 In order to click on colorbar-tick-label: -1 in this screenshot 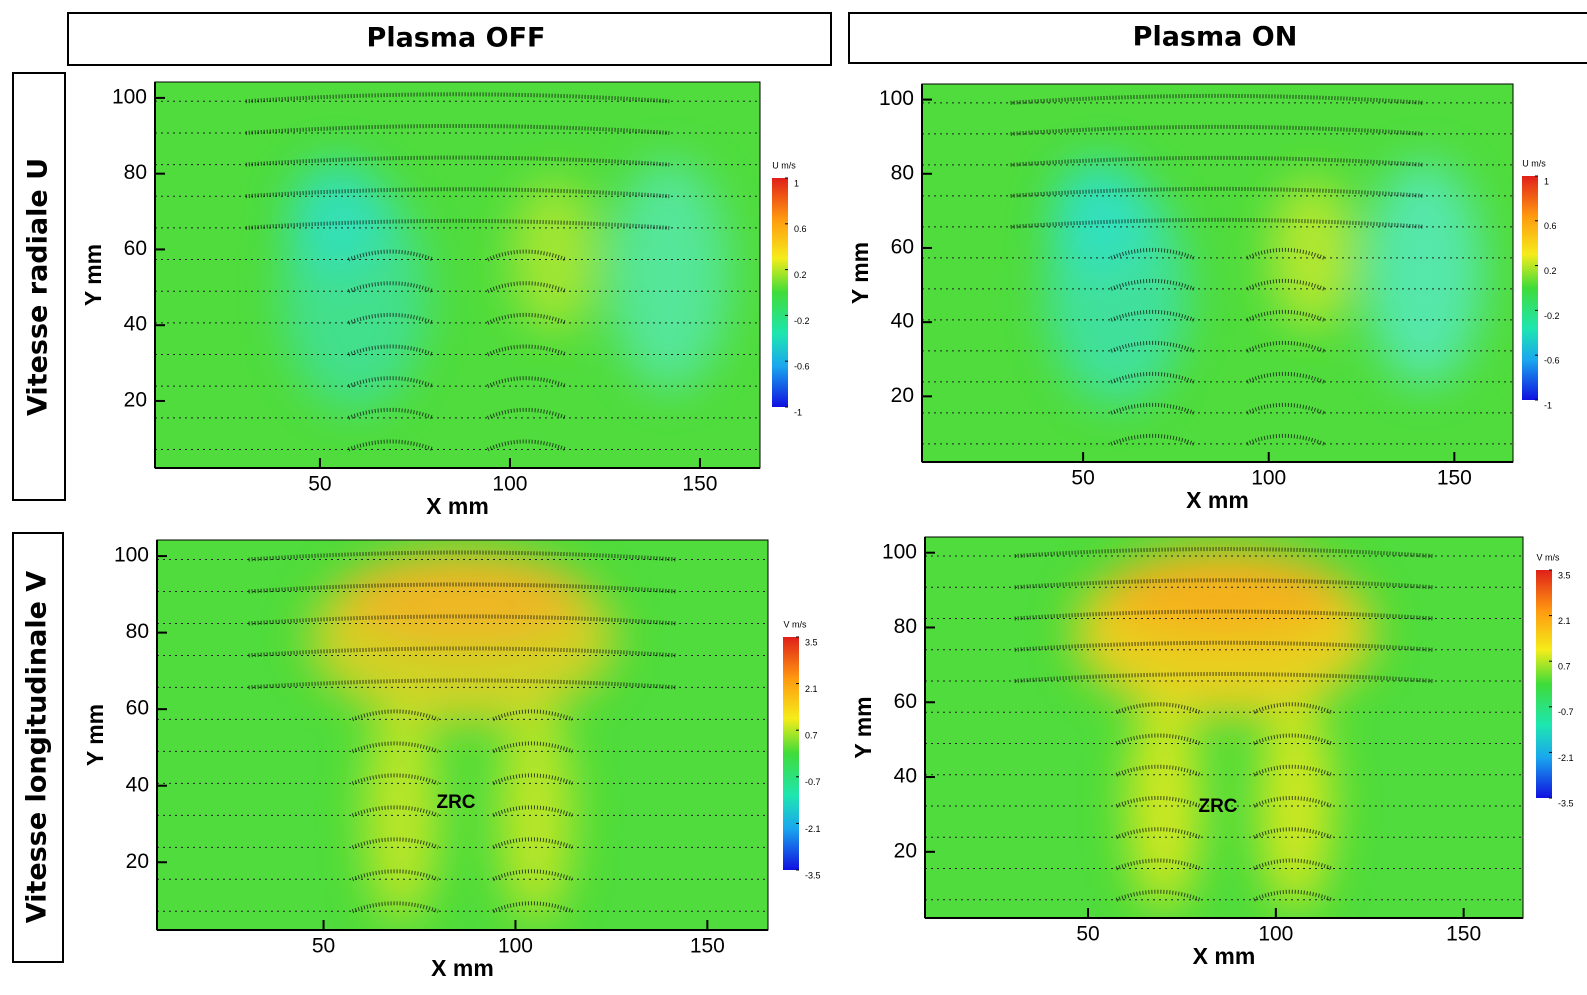, I will do `click(1548, 405)`.